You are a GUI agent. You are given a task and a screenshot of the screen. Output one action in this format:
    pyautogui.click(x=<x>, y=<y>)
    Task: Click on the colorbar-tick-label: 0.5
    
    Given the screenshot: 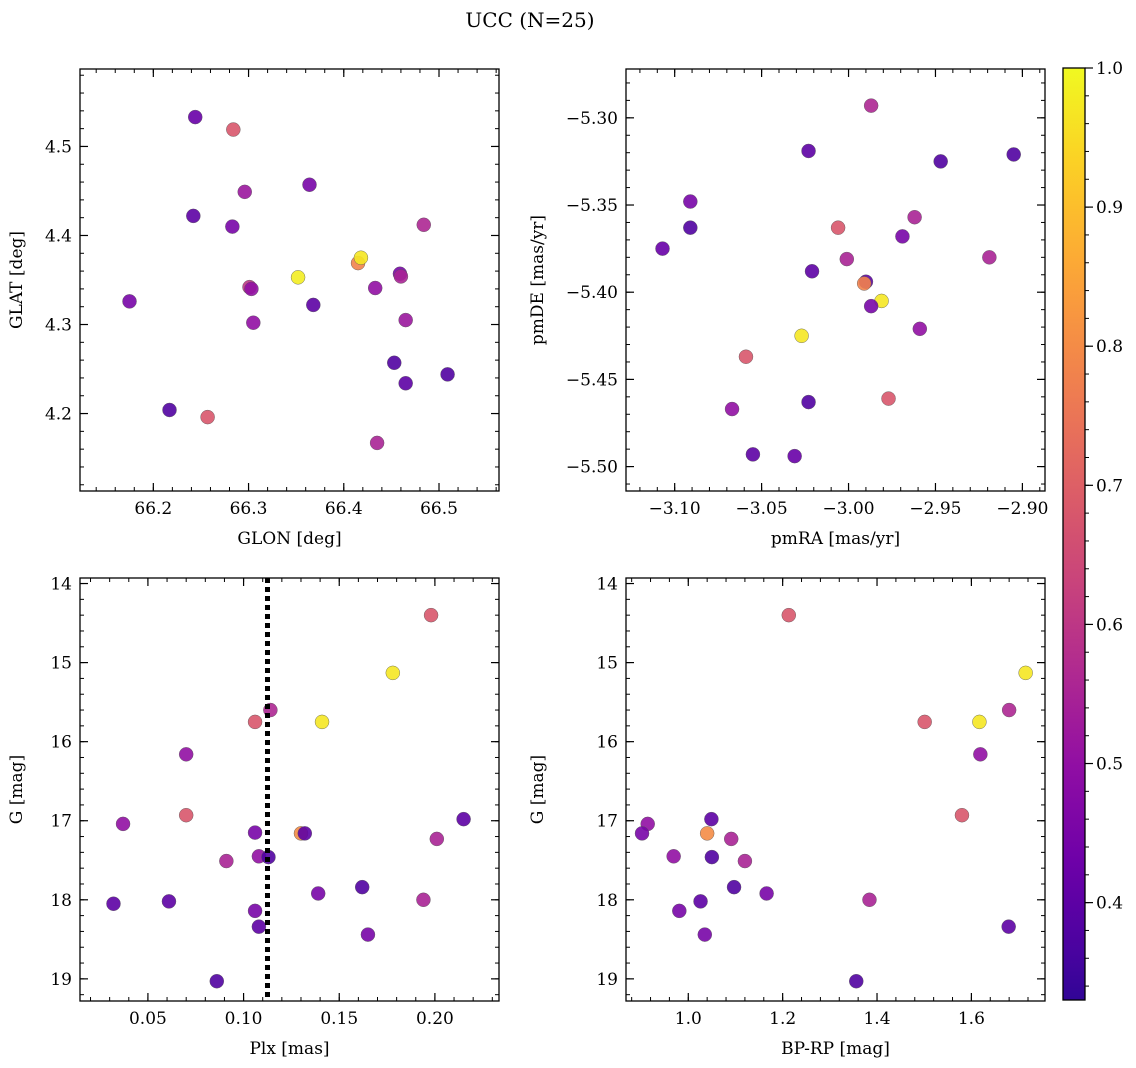 What is the action you would take?
    pyautogui.click(x=1109, y=765)
    